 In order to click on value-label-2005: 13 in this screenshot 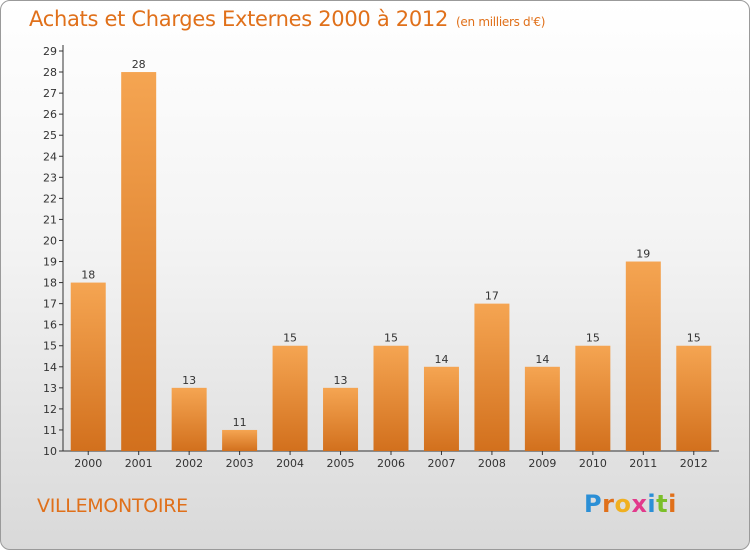, I will do `click(341, 380)`.